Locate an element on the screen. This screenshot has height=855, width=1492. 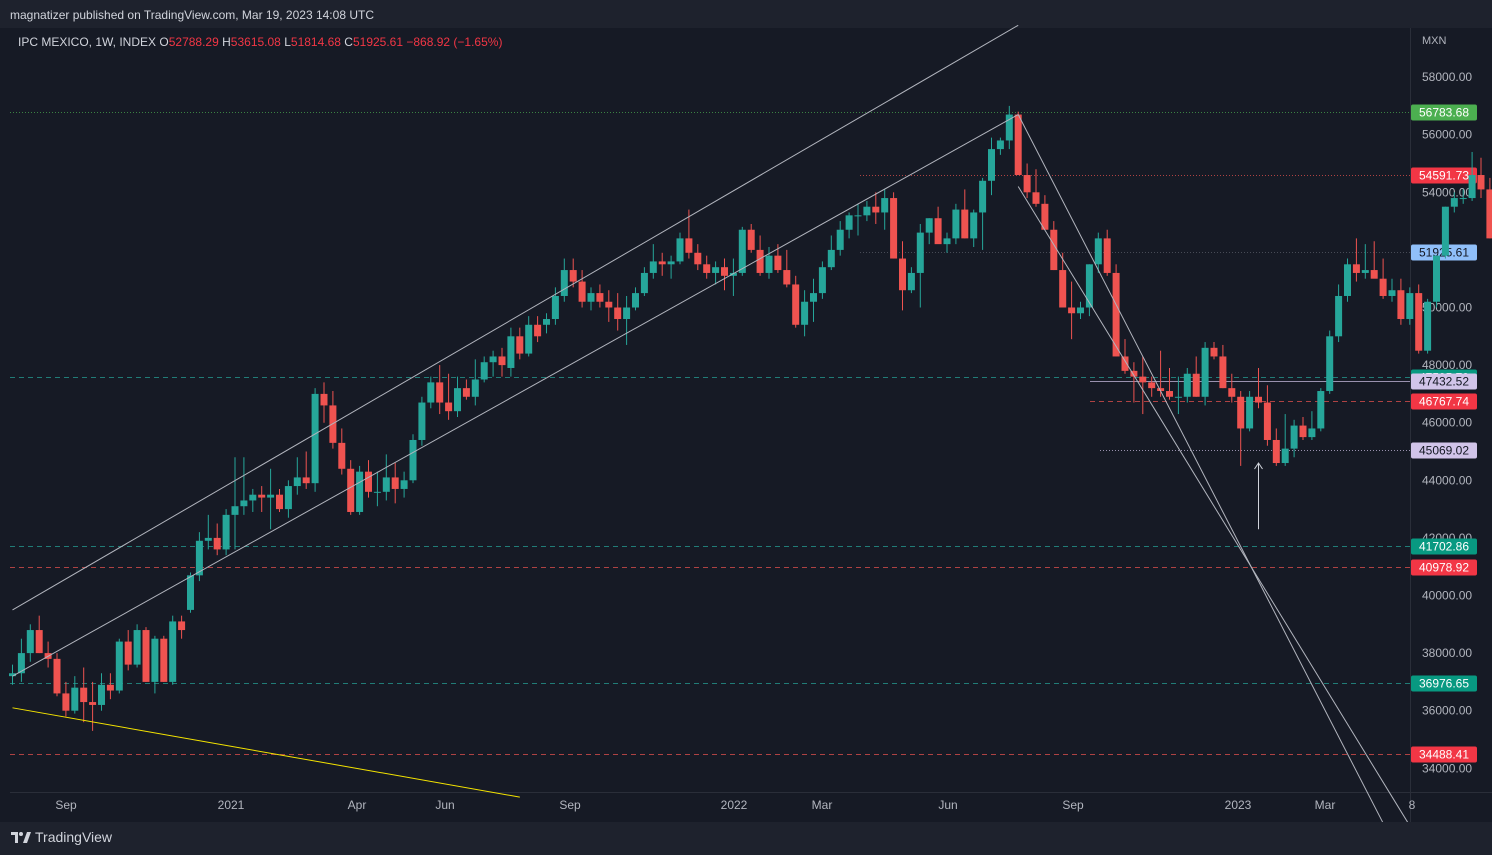
y-tick-label: 56000.00 is located at coordinates (1447, 135).